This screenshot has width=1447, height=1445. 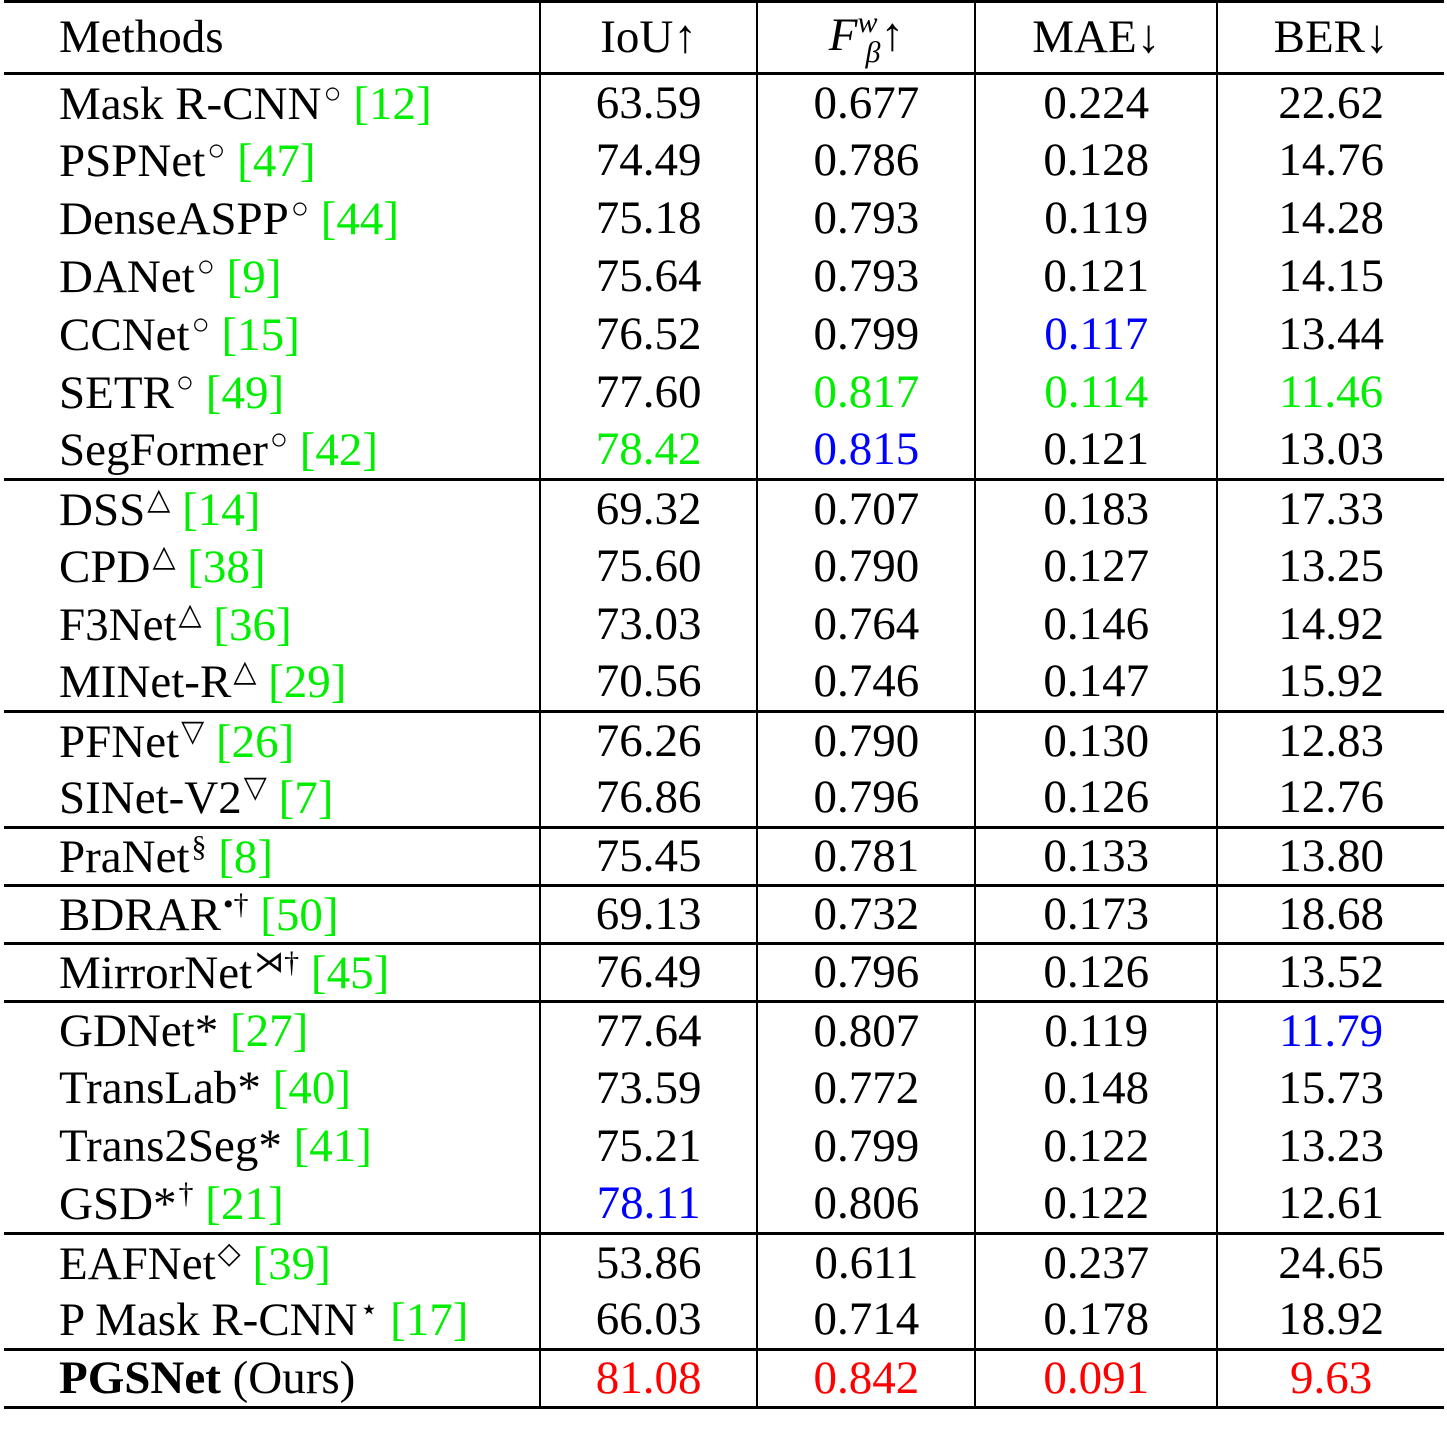 I want to click on mae-cell: 0.173, so click(x=1097, y=914).